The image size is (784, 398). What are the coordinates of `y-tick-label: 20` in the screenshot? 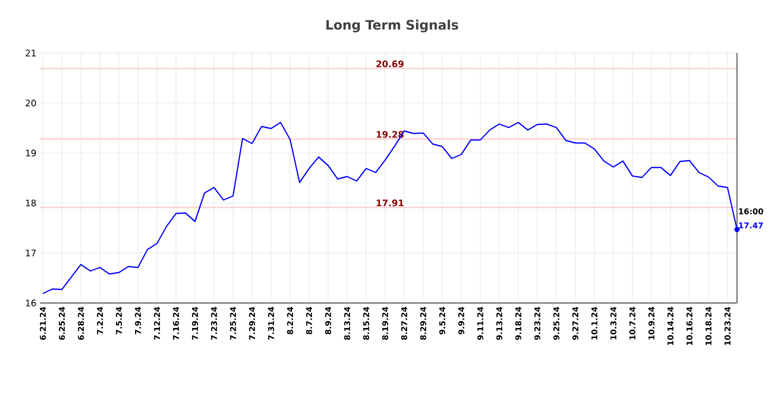 It's located at (31, 103).